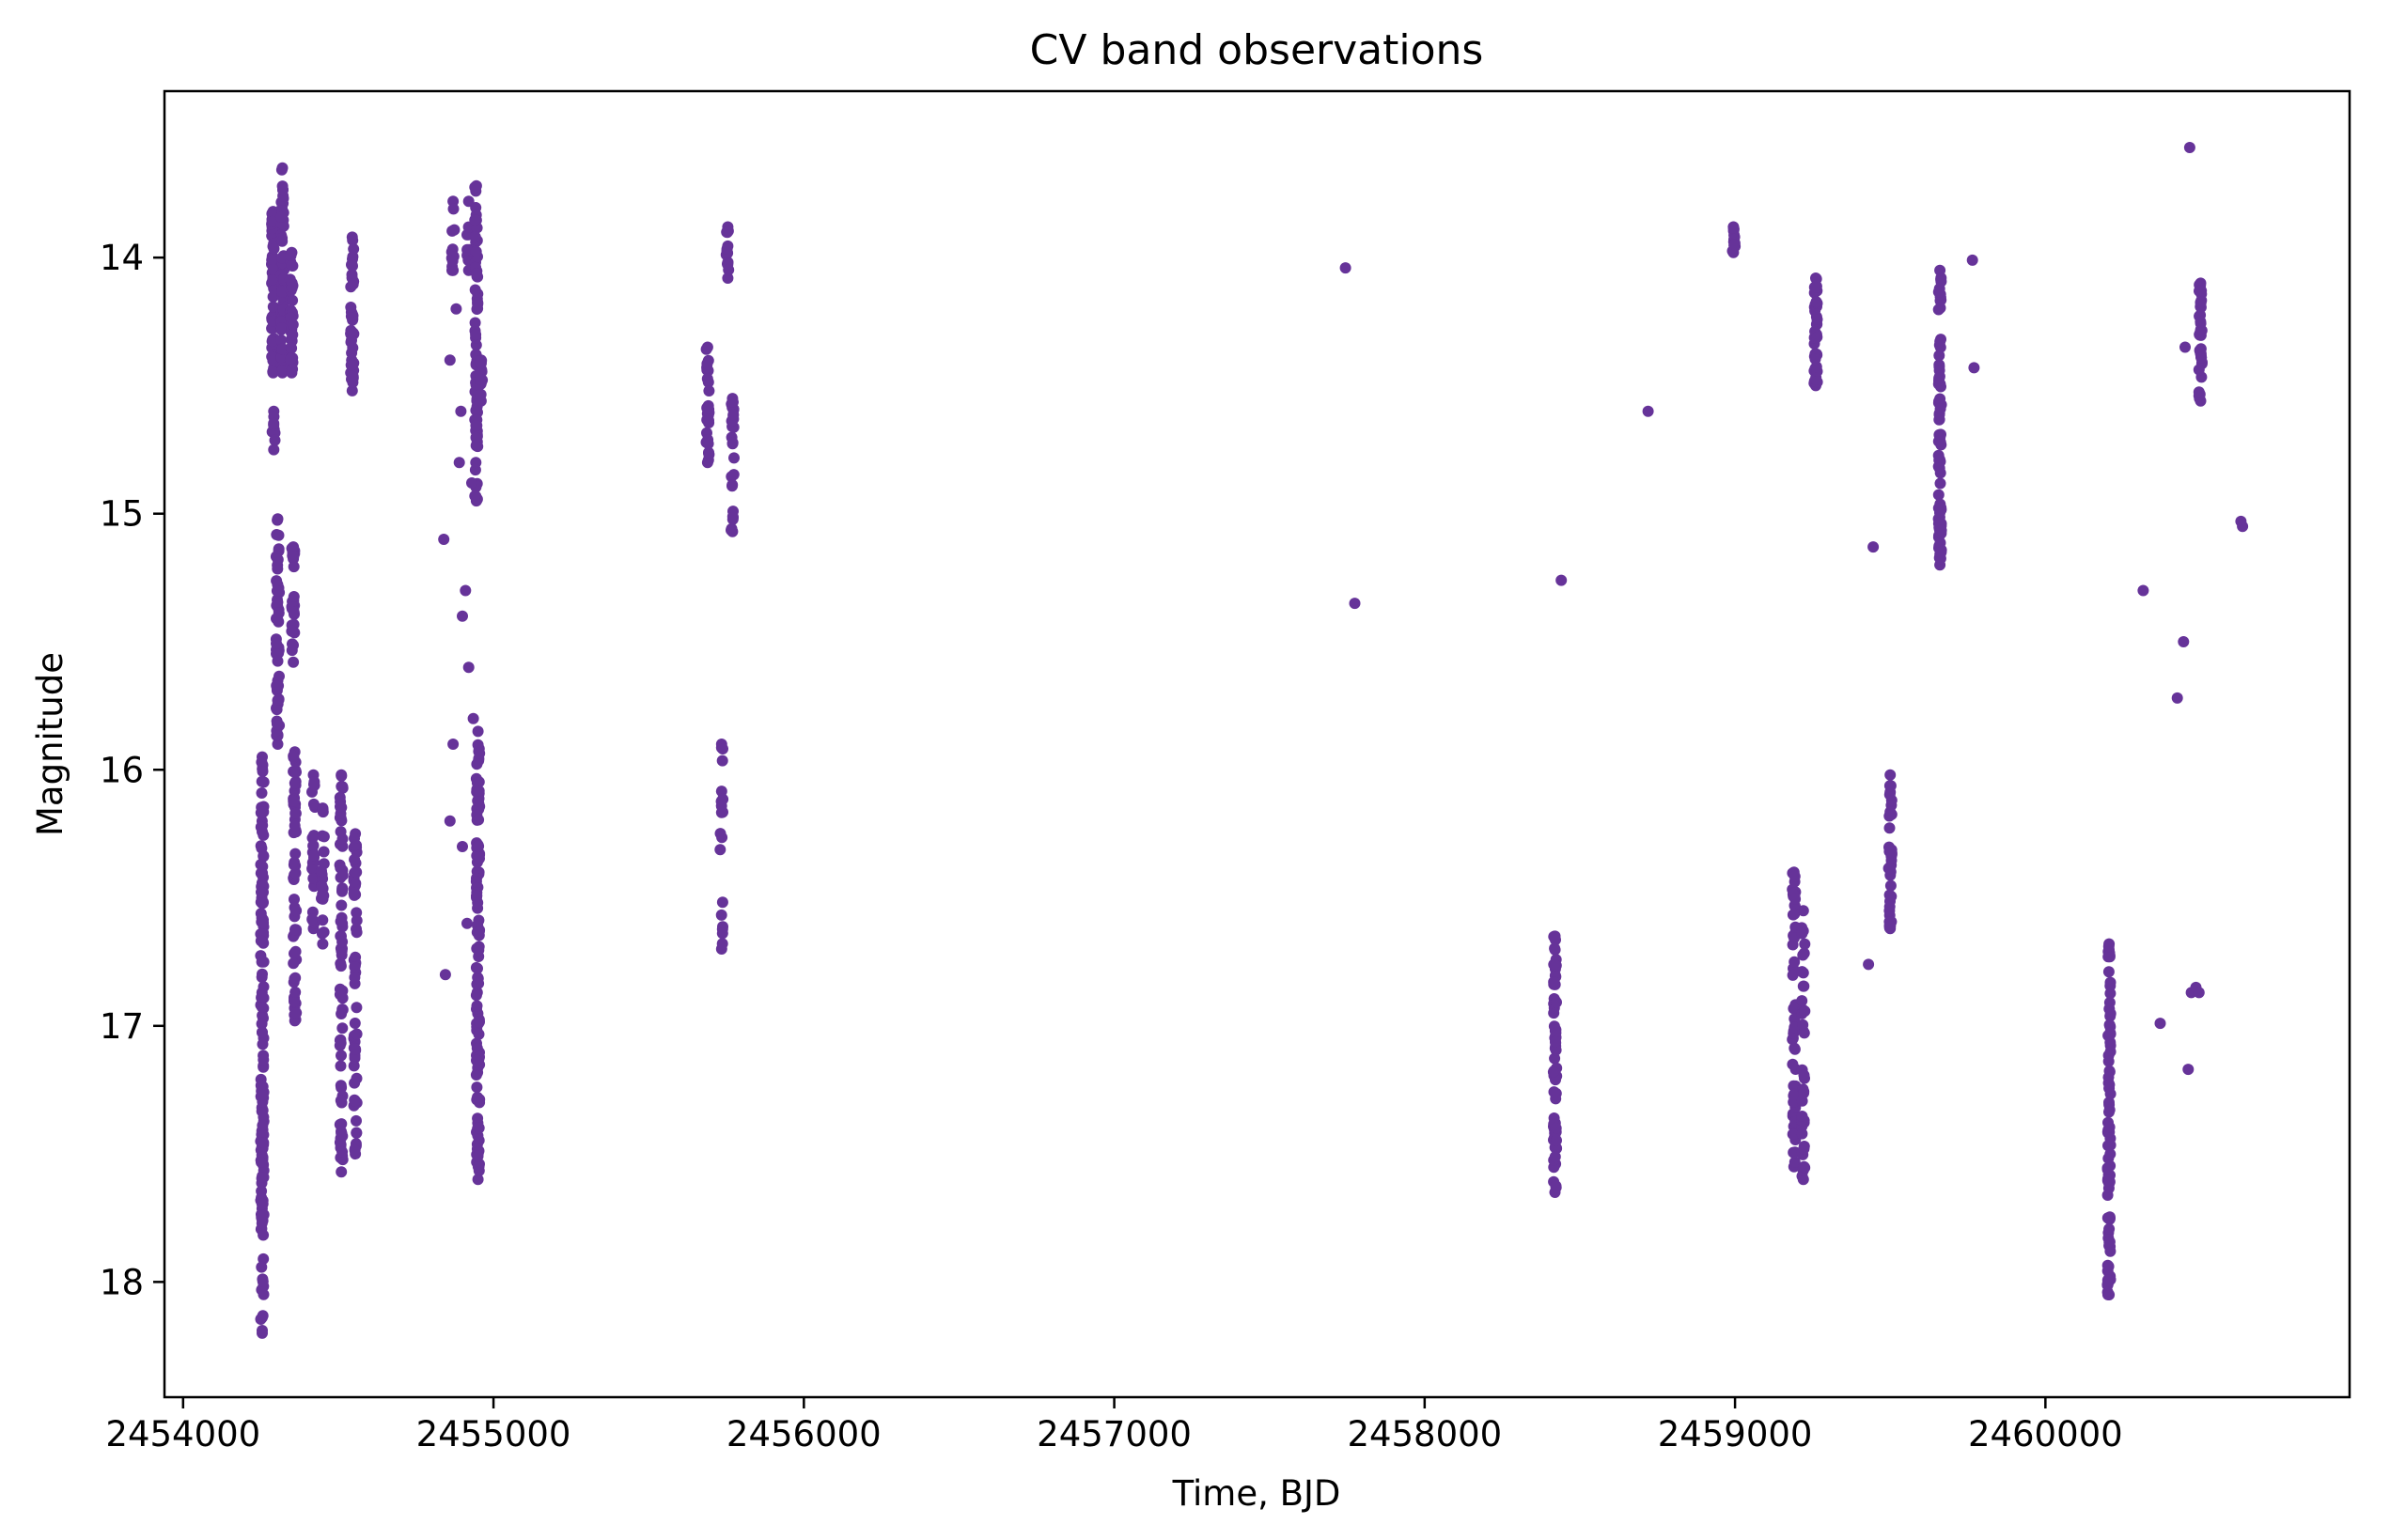  Describe the element at coordinates (1736, 1434) in the screenshot. I see `x-tick-label: 2459000` at that location.